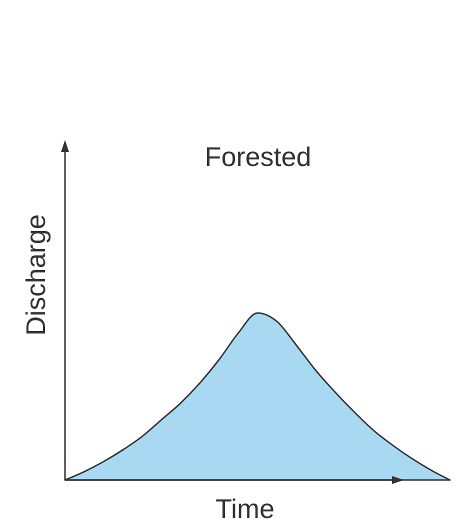  I want to click on y-axis-title: Discharge, so click(36, 275).